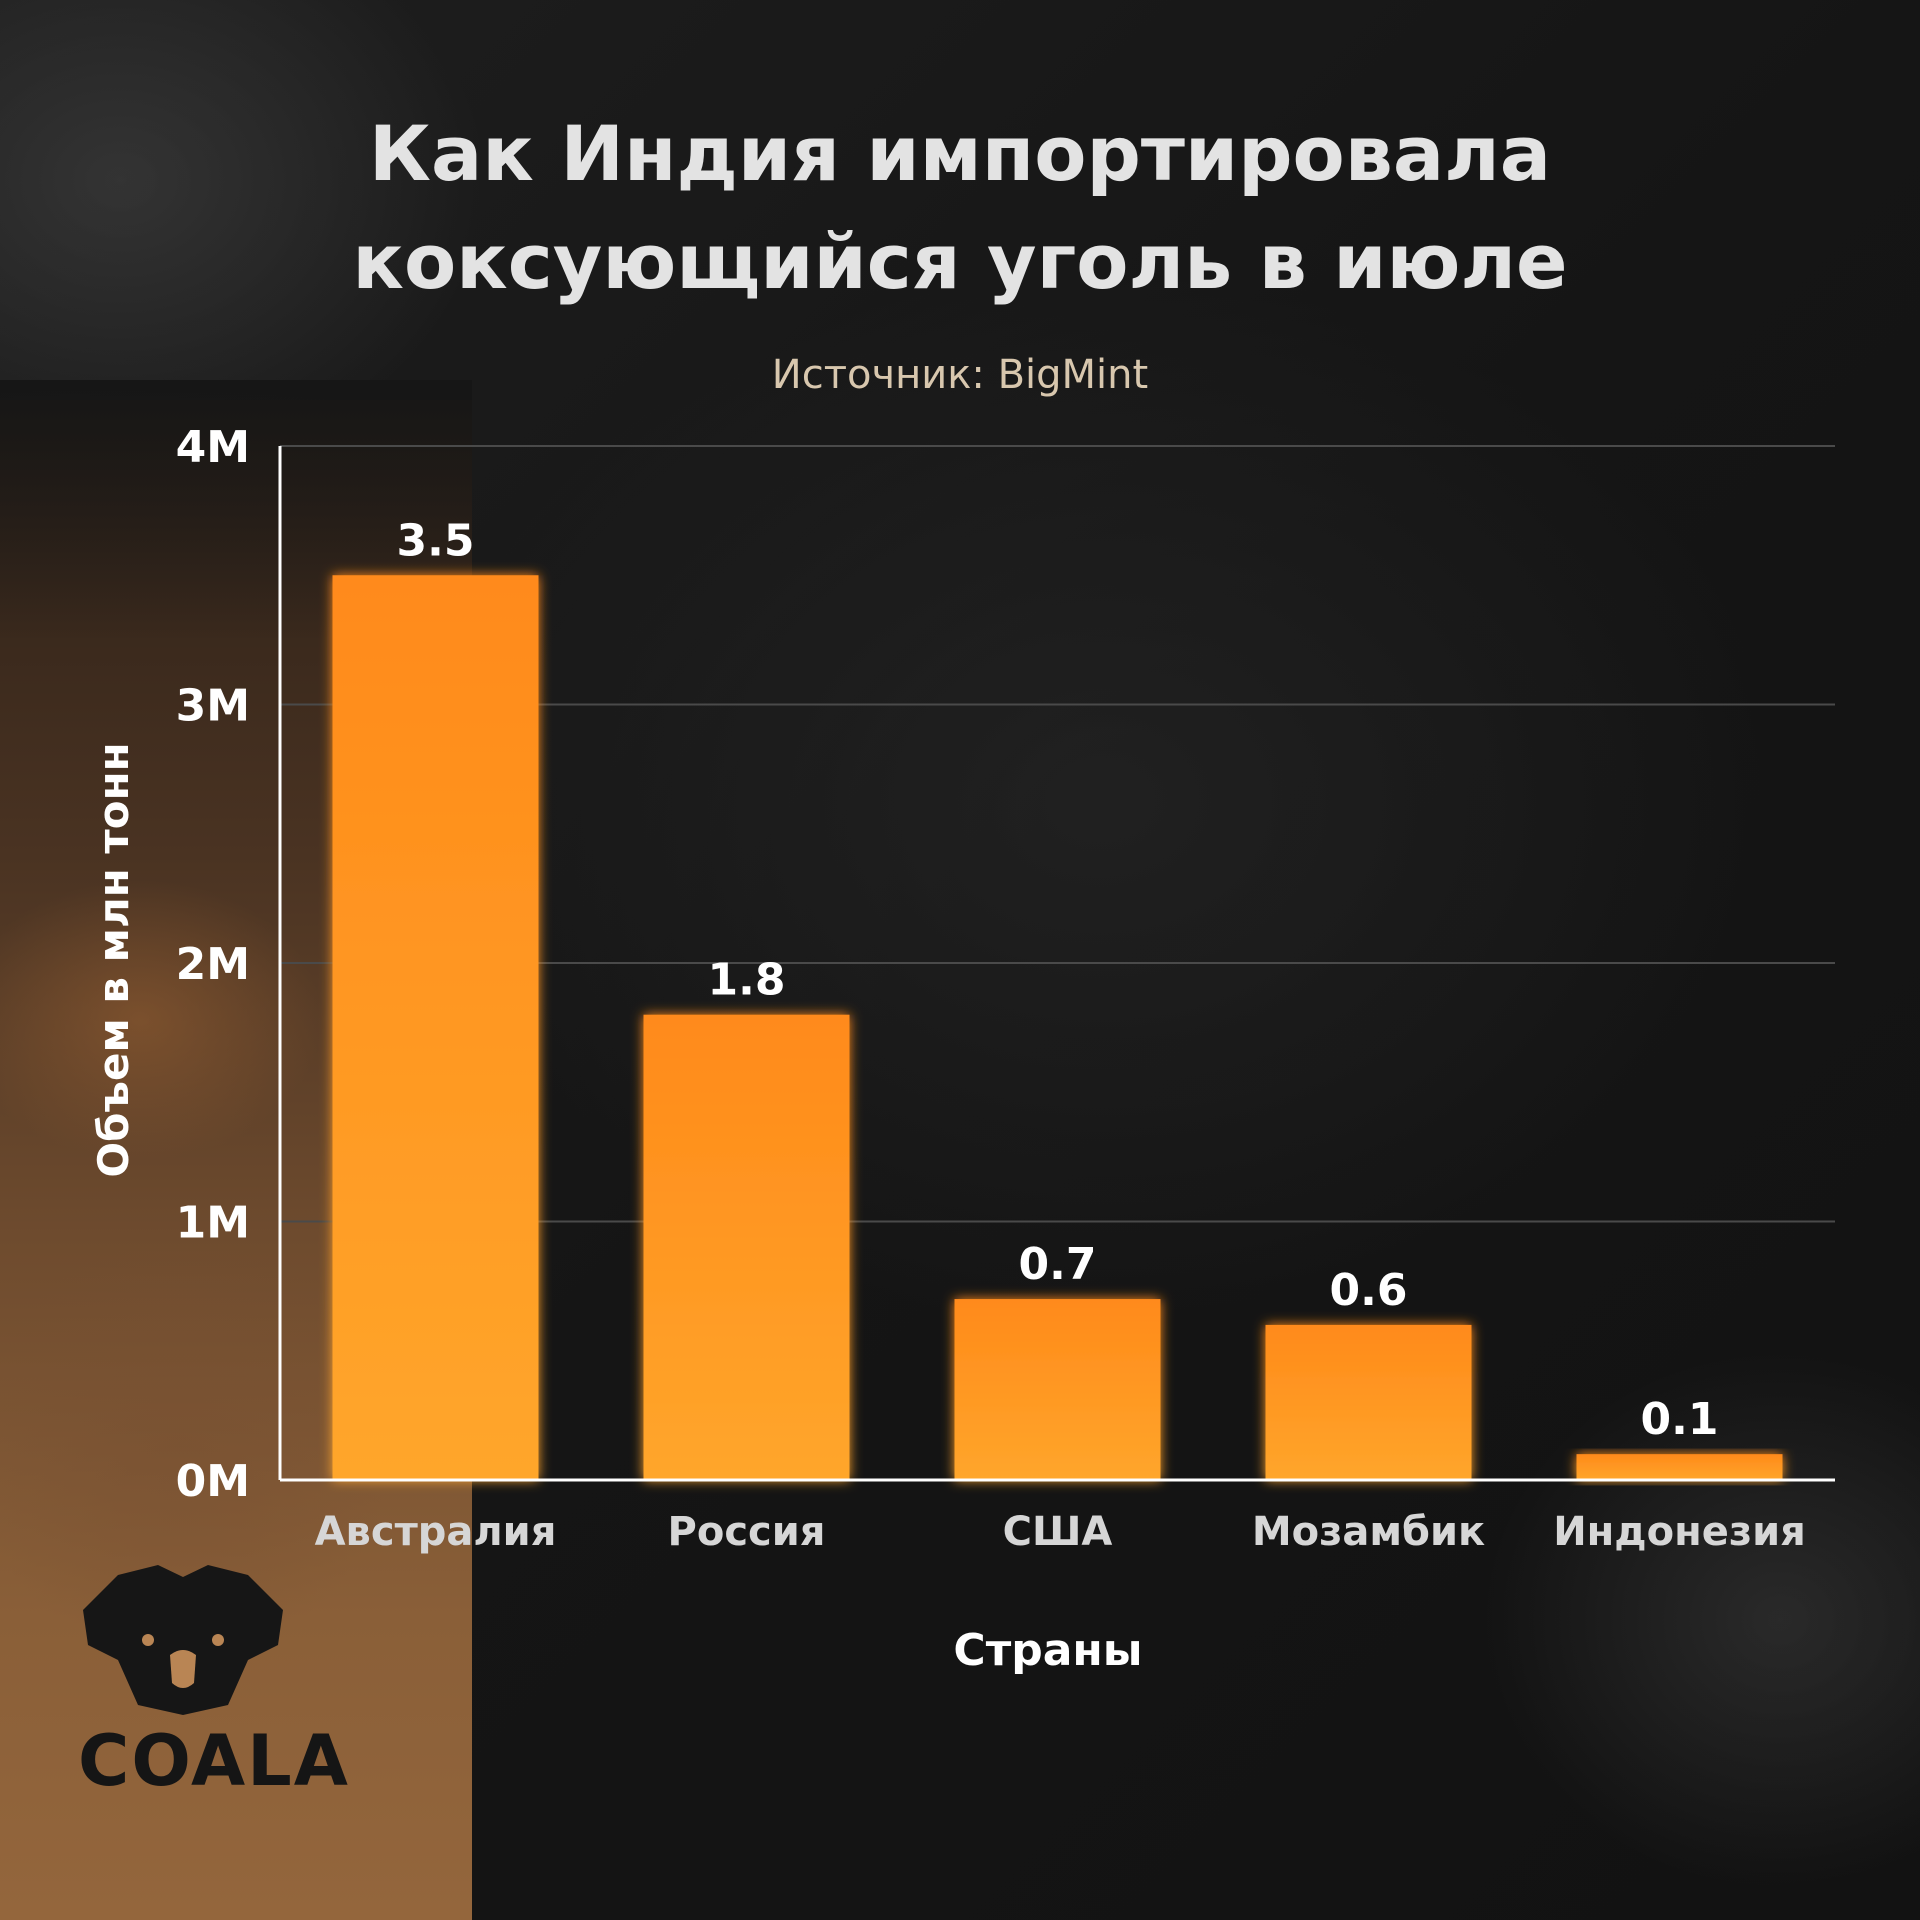  Describe the element at coordinates (747, 1532) in the screenshot. I see `x-tick-label: Россия` at that location.